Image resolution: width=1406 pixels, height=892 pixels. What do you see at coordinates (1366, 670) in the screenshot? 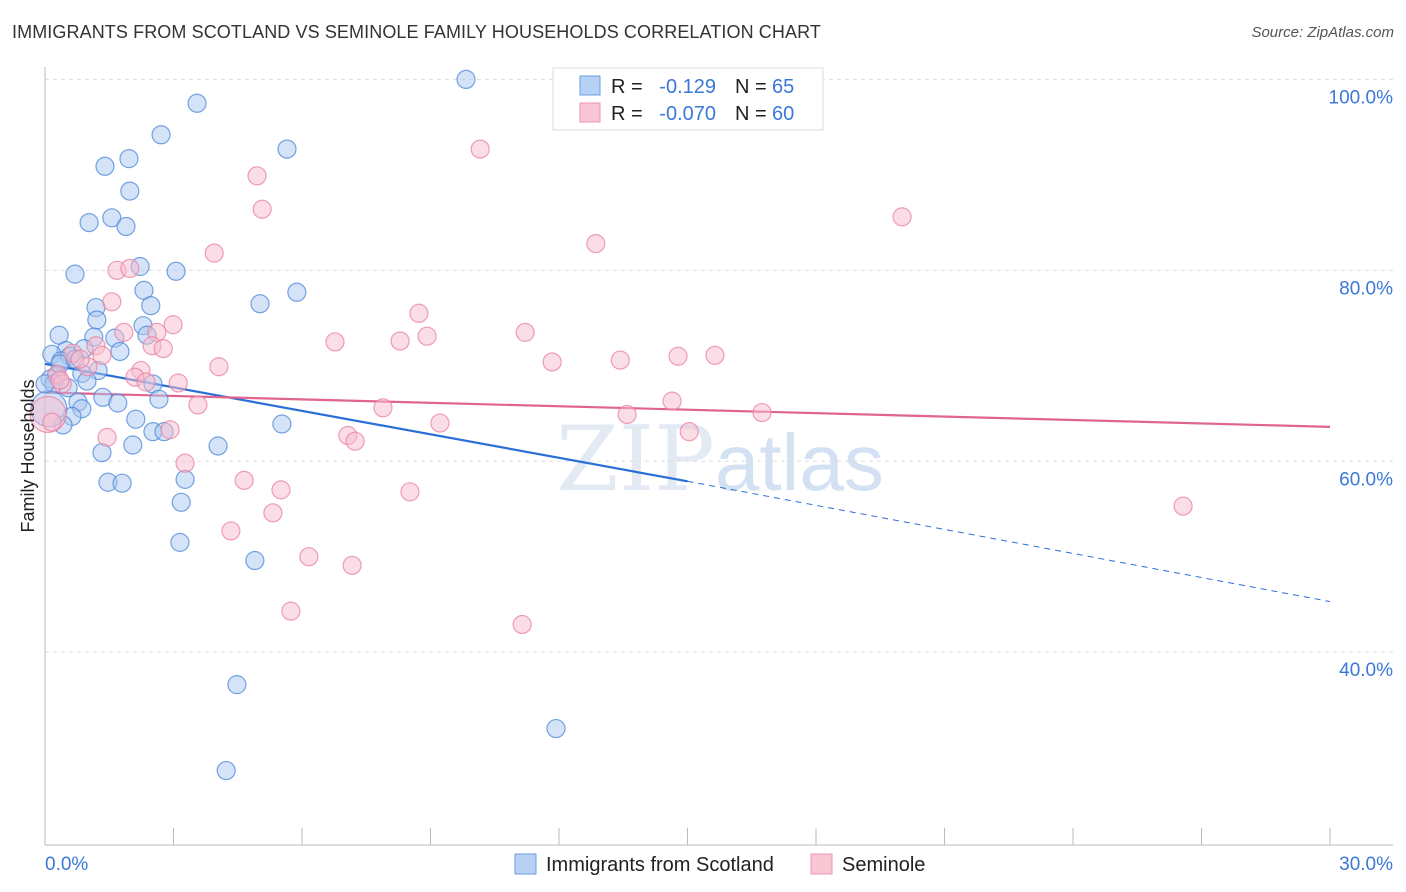
I see `y-tick-label: 40.0%` at bounding box center [1366, 670].